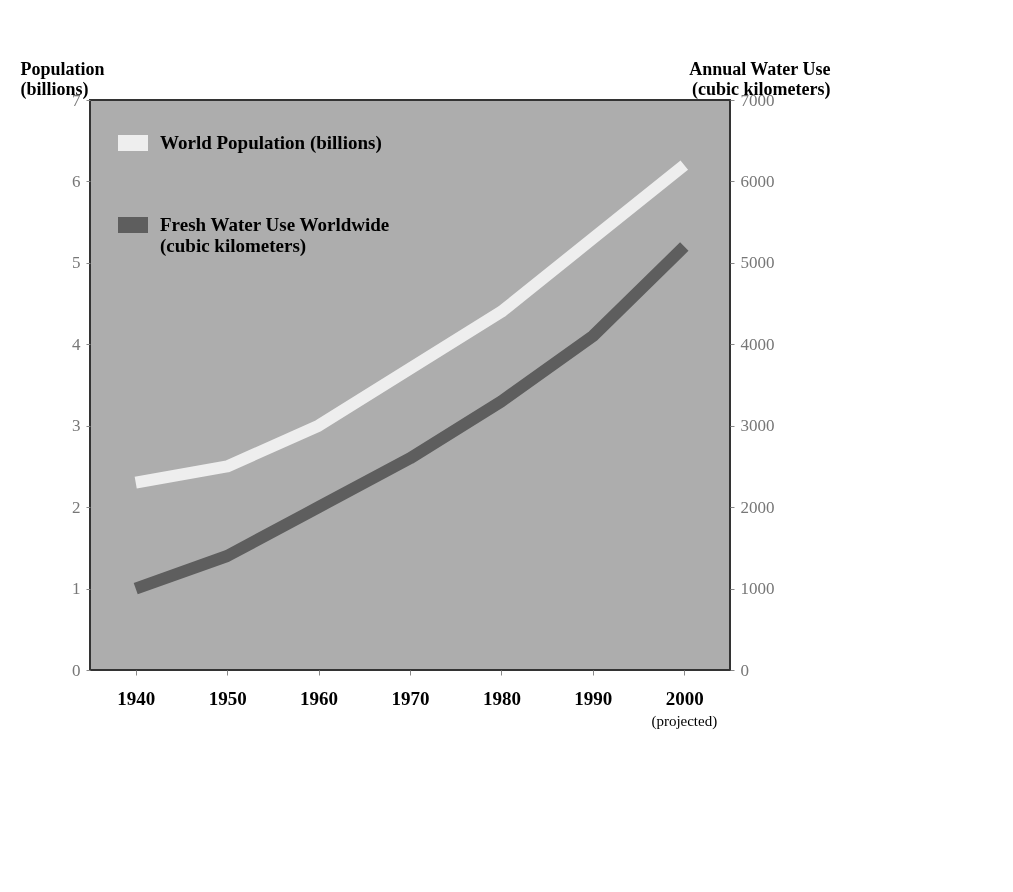 This screenshot has height=892, width=1013. I want to click on y2-tick-label: 4000, so click(757, 344).